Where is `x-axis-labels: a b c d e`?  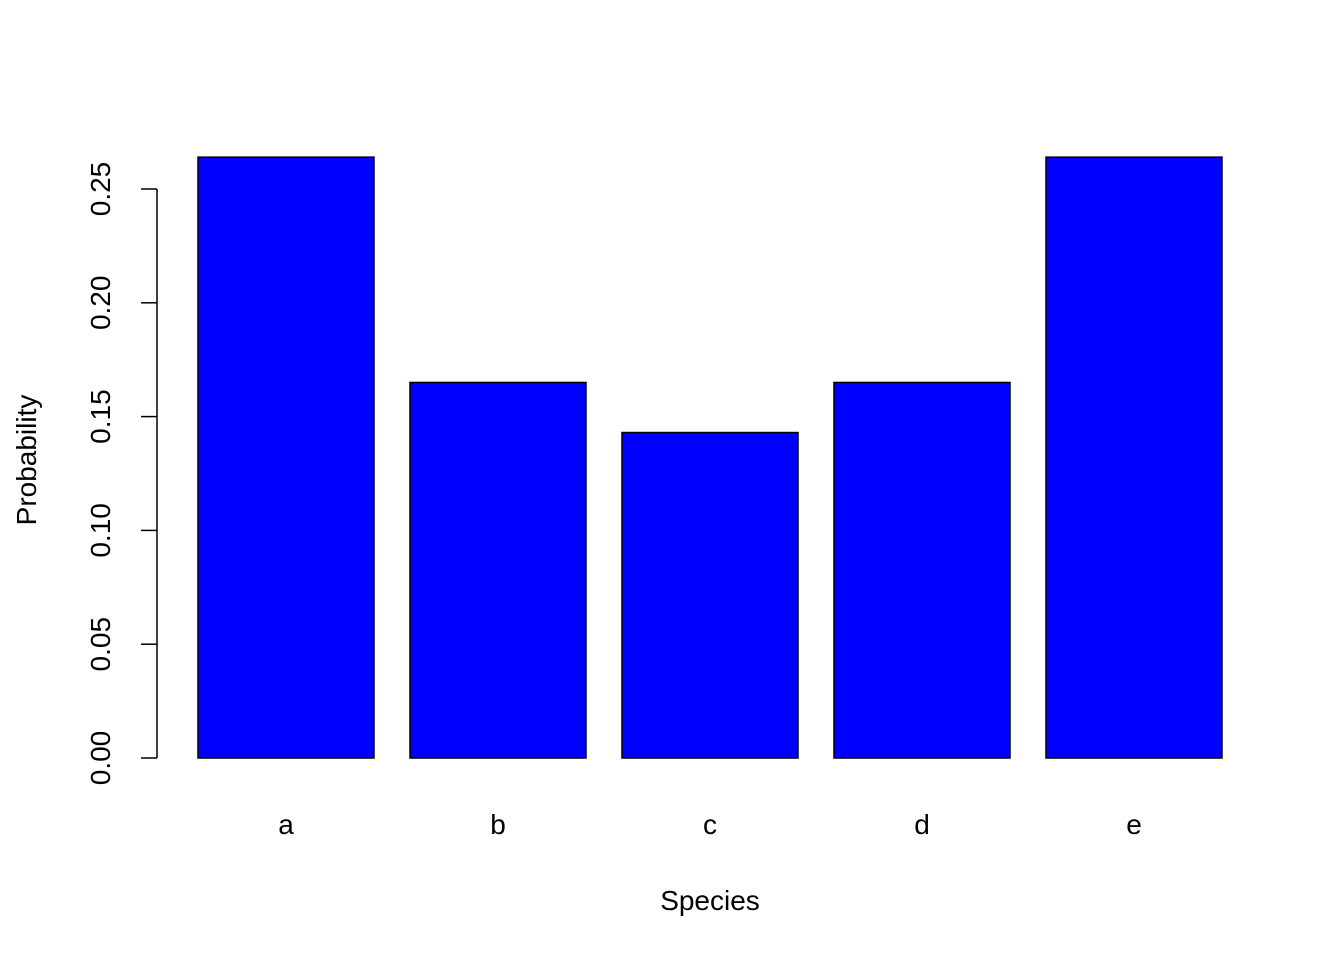
x-axis-labels: a b c d e is located at coordinates (710, 824).